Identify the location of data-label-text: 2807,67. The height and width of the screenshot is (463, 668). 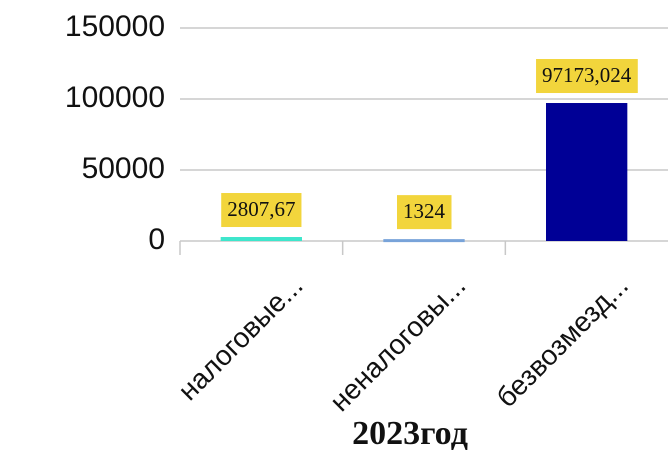
(261, 209).